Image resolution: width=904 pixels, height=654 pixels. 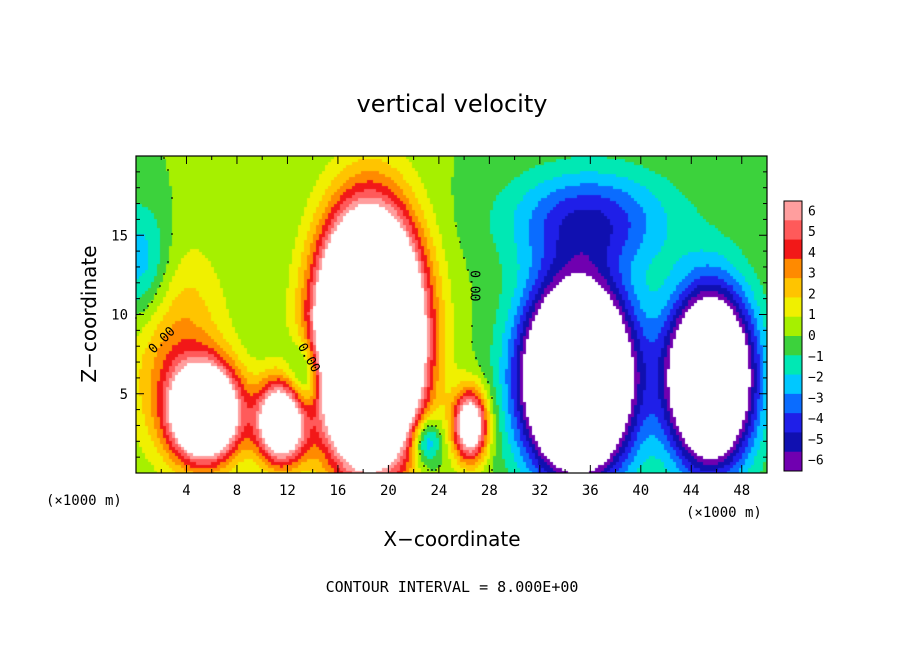 I want to click on colorbar-label: −4, so click(x=816, y=419).